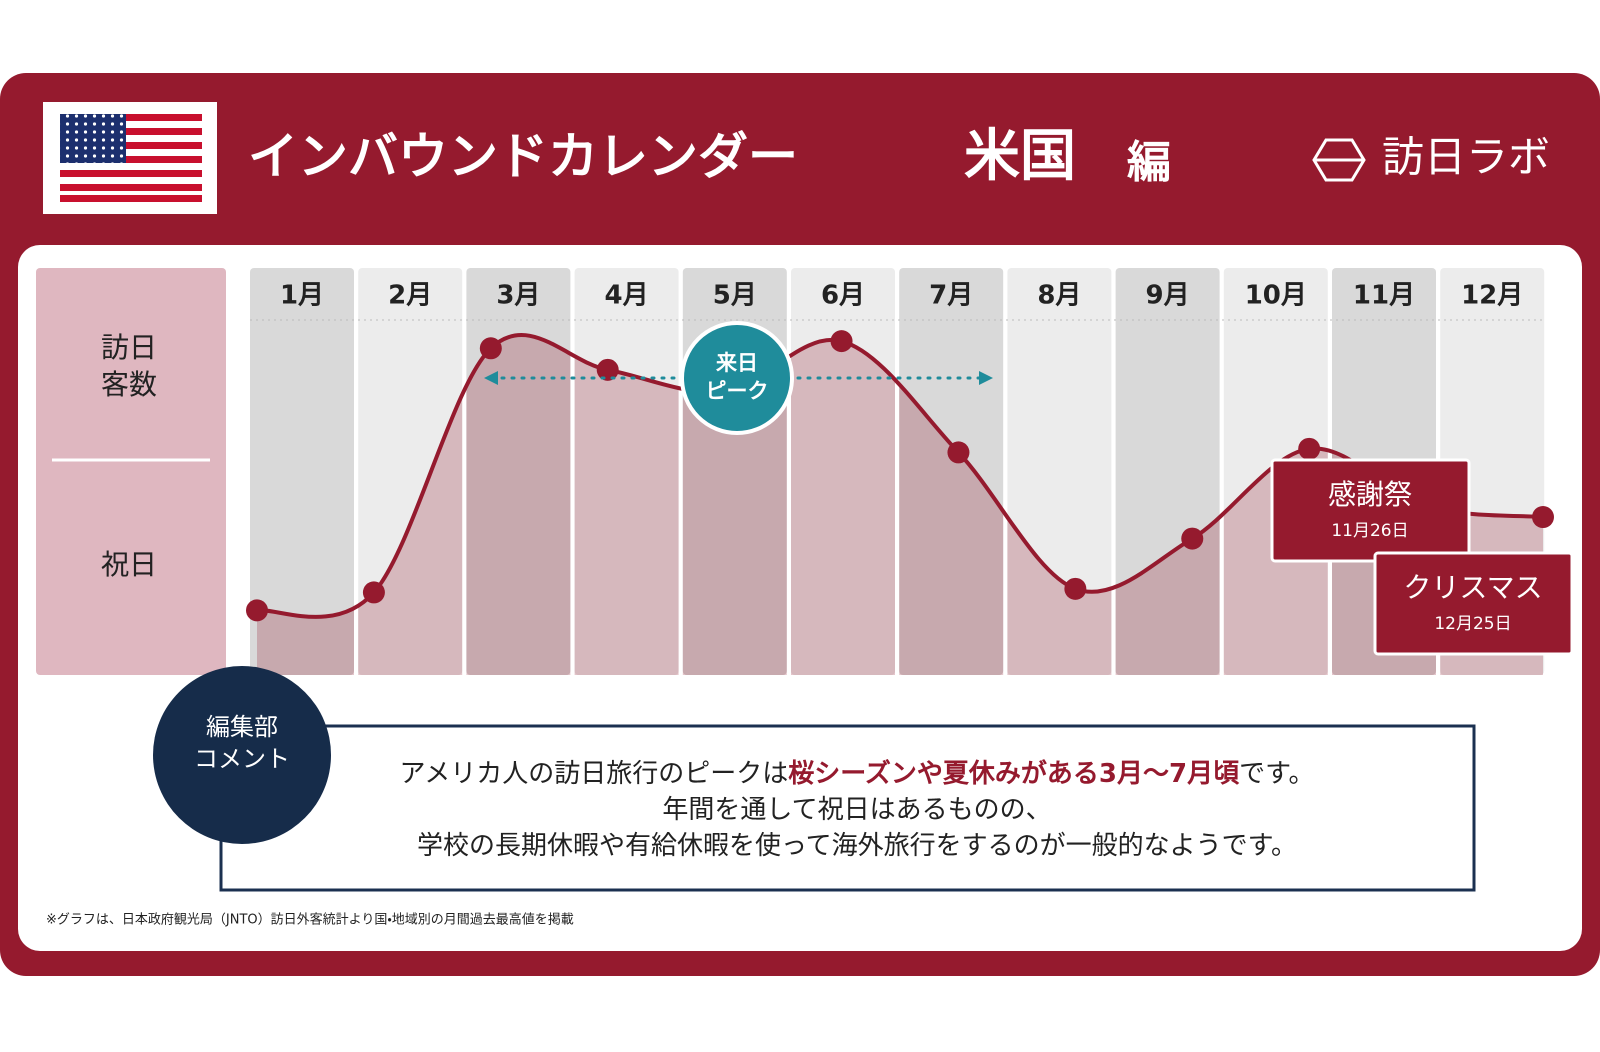 Image resolution: width=1600 pixels, height=1052 pixels. I want to click on comment-badge, so click(242, 755).